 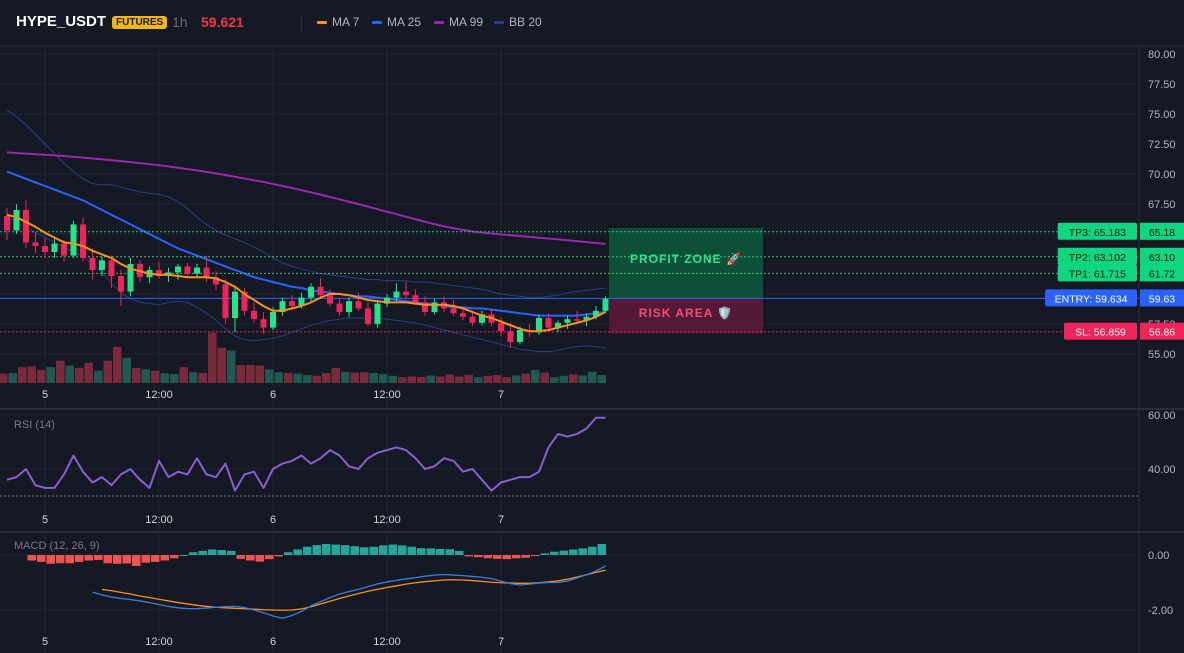 What do you see at coordinates (306, 273) in the screenshot?
I see `ma7-line` at bounding box center [306, 273].